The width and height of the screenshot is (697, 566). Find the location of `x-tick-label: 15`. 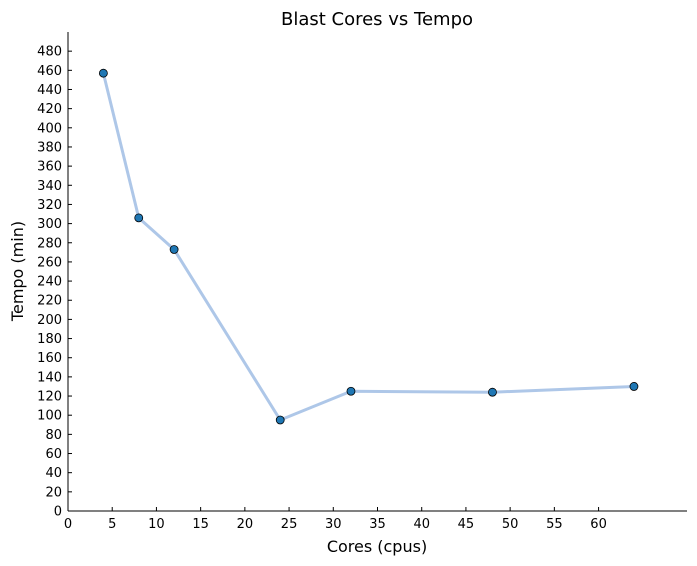

x-tick-label: 15 is located at coordinates (200, 524).